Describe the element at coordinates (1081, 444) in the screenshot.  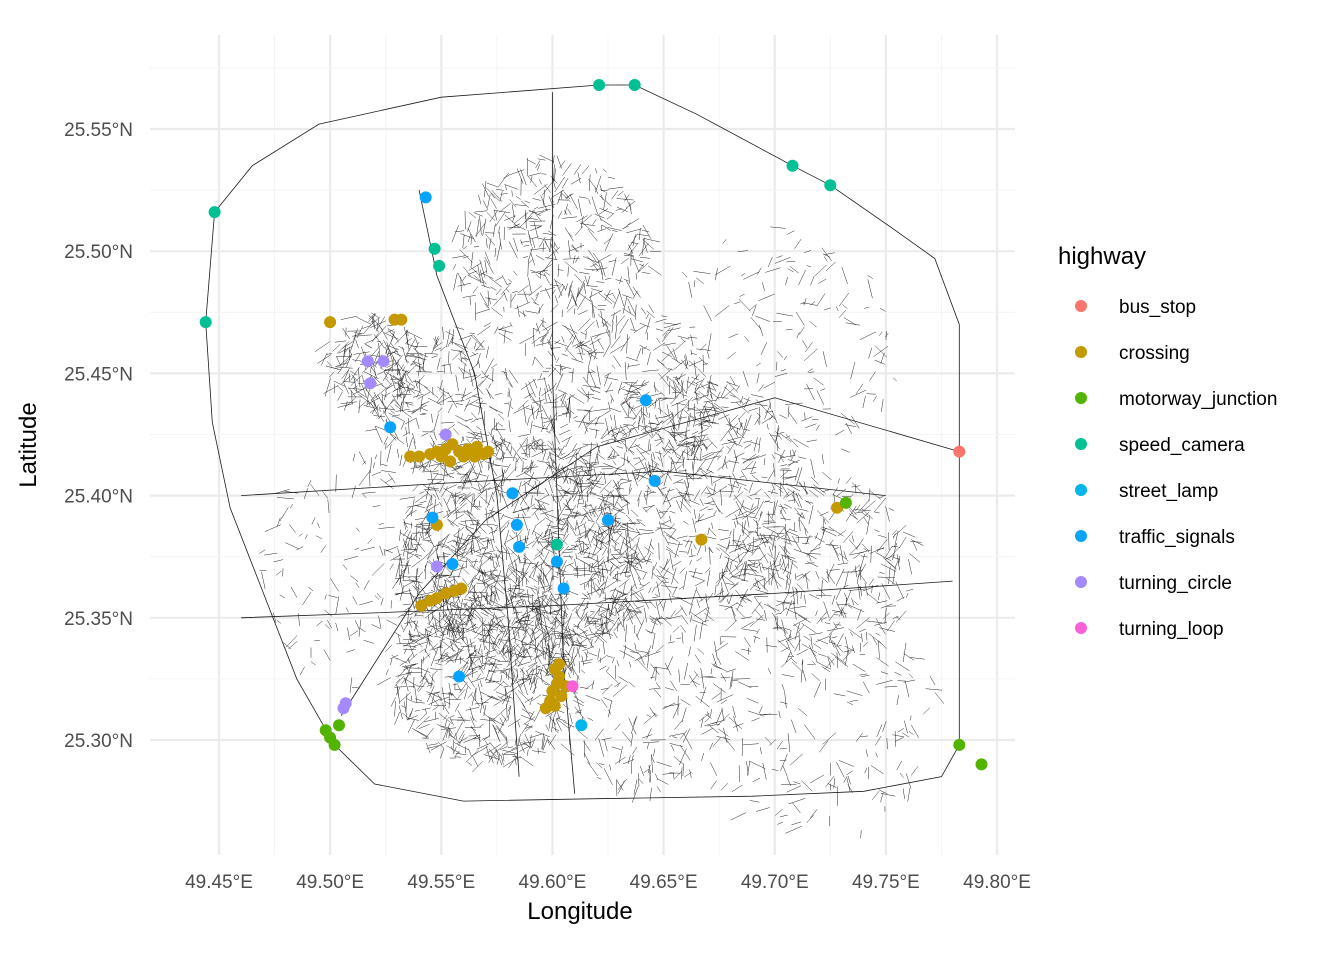
I see `legend-key-speed_camera` at that location.